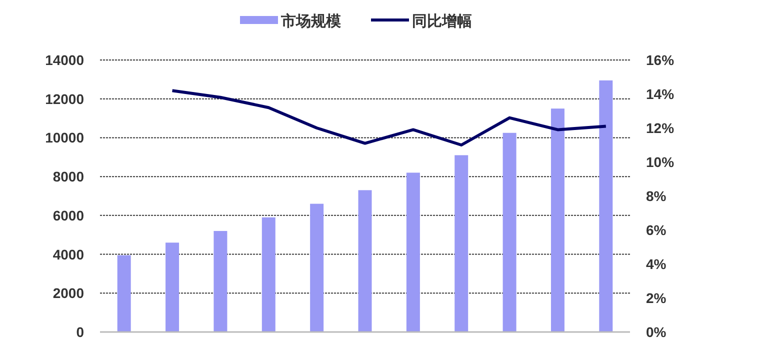 This screenshot has height=341, width=771. What do you see at coordinates (442, 21) in the screenshot?
I see `legend-label: 同比增幅` at bounding box center [442, 21].